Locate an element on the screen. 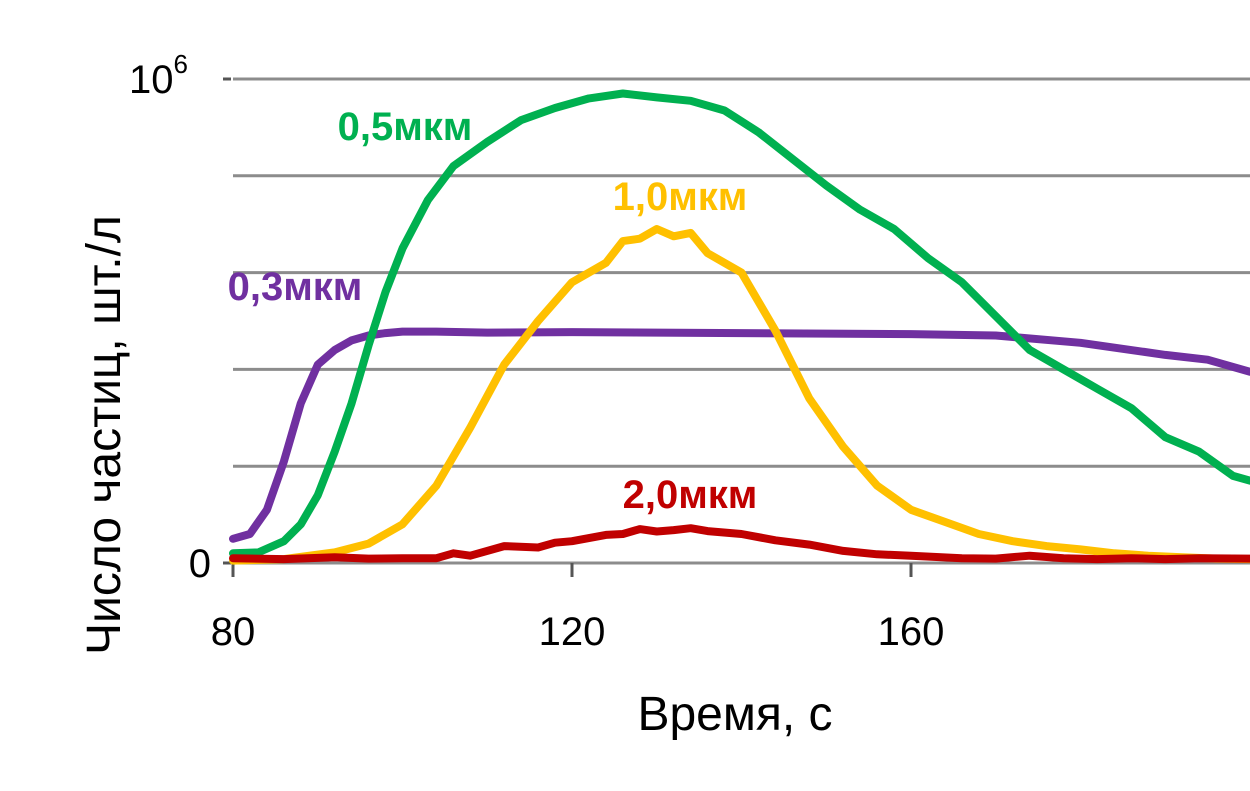  x-tick-label-0: 80 is located at coordinates (233, 632).